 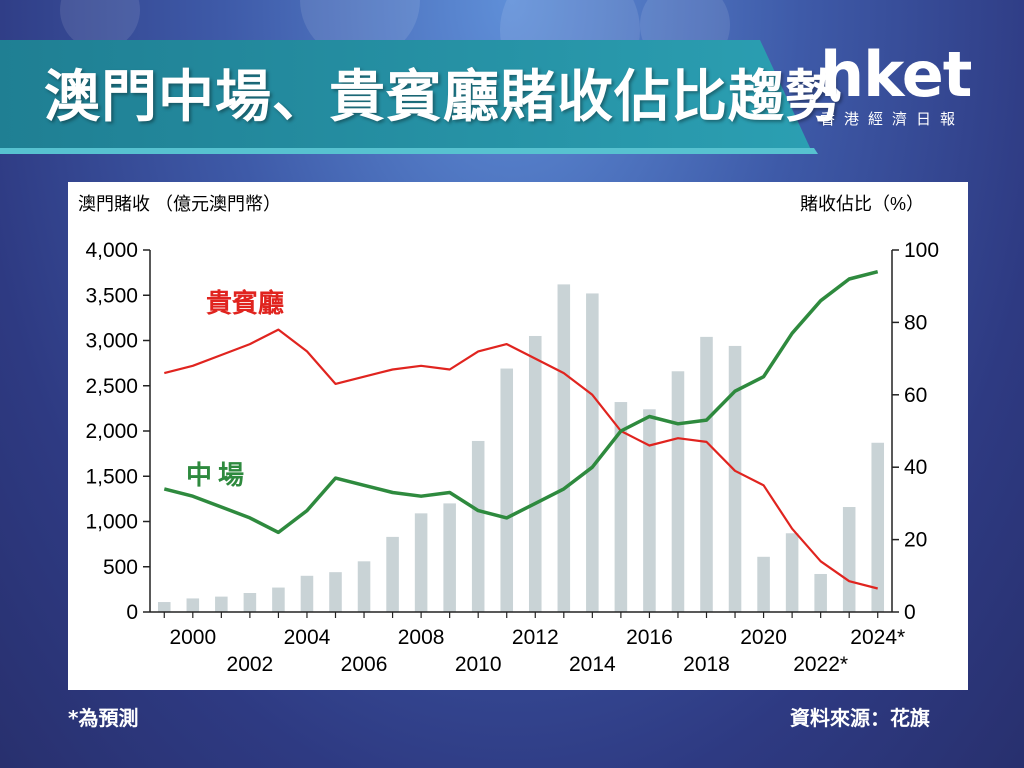 What do you see at coordinates (649, 637) in the screenshot?
I see `x-tick-label: 2016` at bounding box center [649, 637].